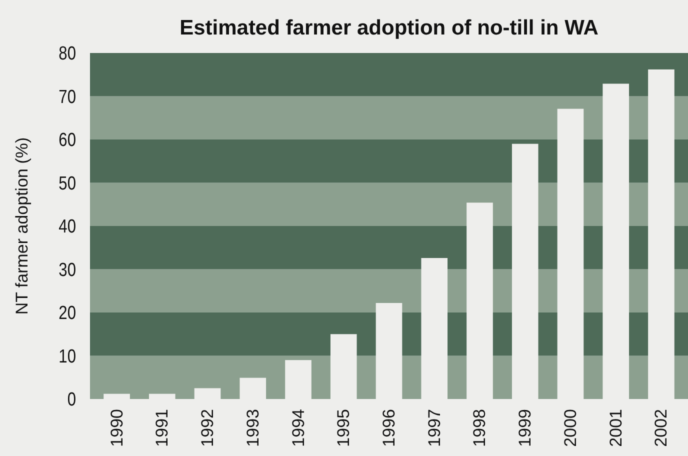 The width and height of the screenshot is (688, 456). I want to click on x-tick-label: 1990, so click(116, 428).